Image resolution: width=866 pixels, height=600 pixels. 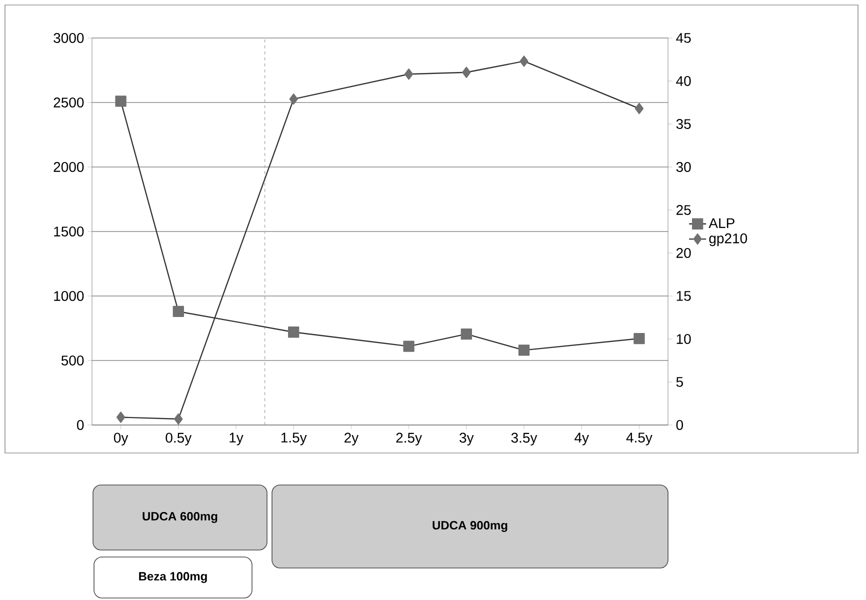 I want to click on legend-label: gp210, so click(x=728, y=239).